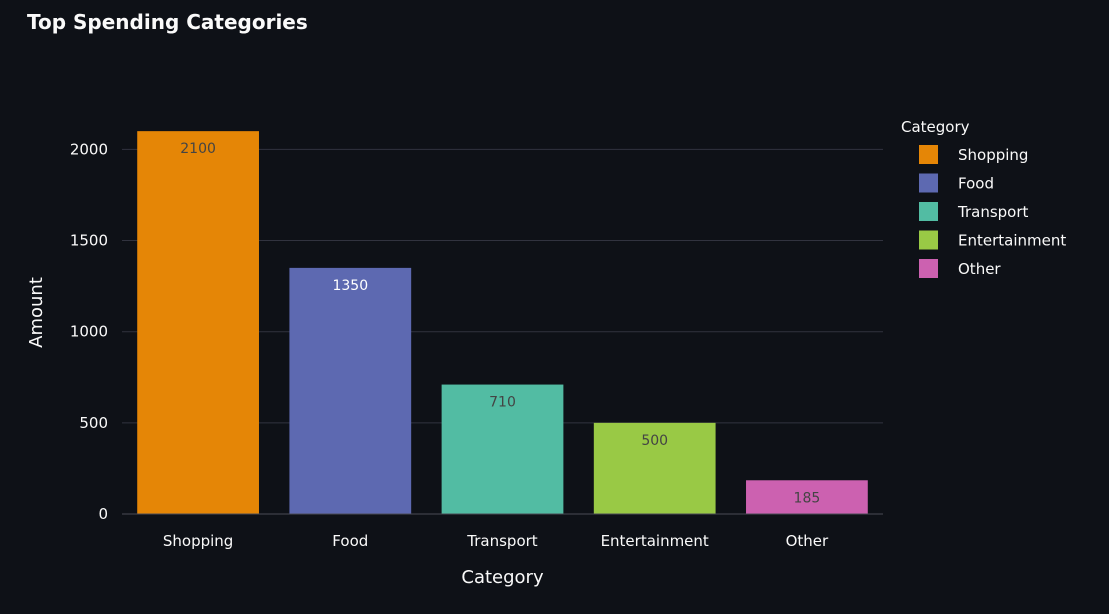  Describe the element at coordinates (502, 541) in the screenshot. I see `x-tick-label: Transport` at that location.